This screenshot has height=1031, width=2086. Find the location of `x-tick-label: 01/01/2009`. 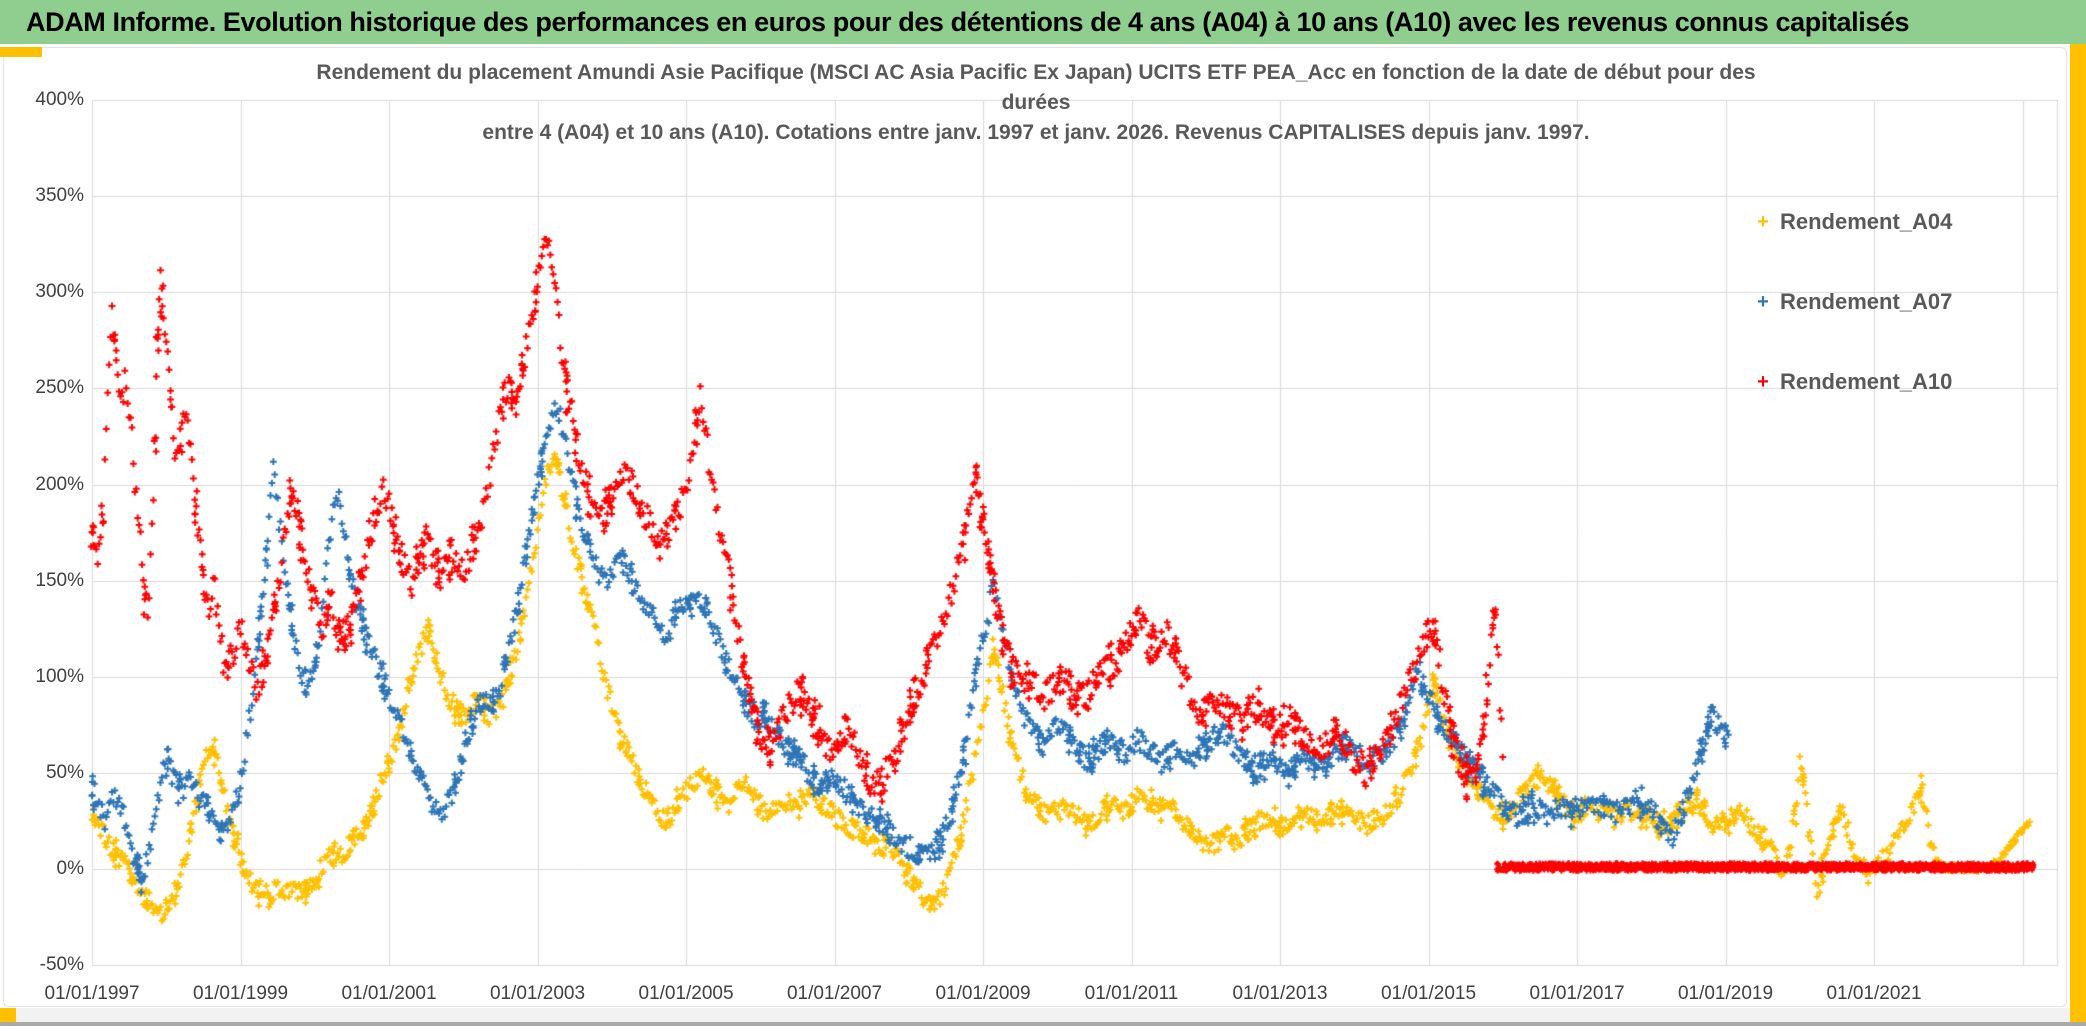

x-tick-label: 01/01/2009 is located at coordinates (983, 993).